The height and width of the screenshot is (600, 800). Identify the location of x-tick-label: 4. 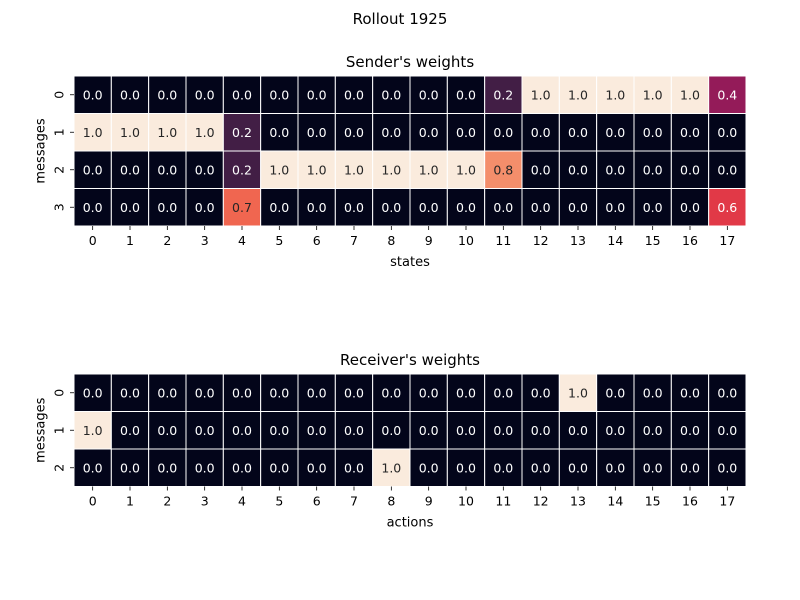
(242, 501).